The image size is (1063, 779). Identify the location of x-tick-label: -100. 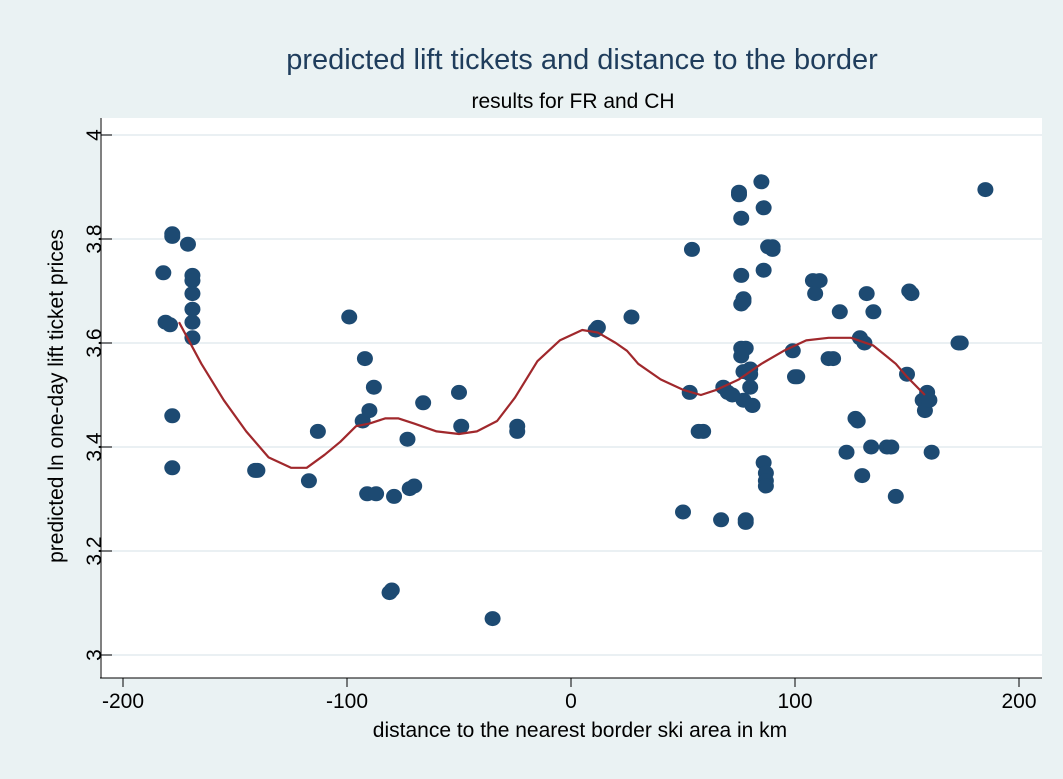
(347, 701).